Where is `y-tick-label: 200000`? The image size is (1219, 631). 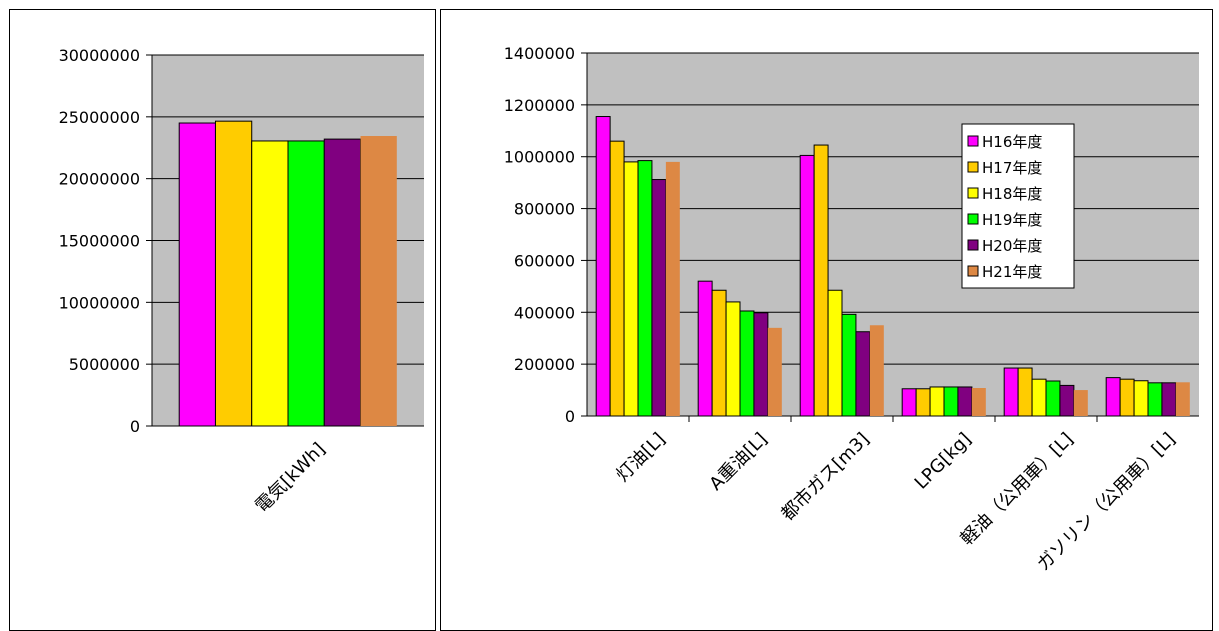 y-tick-label: 200000 is located at coordinates (544, 364).